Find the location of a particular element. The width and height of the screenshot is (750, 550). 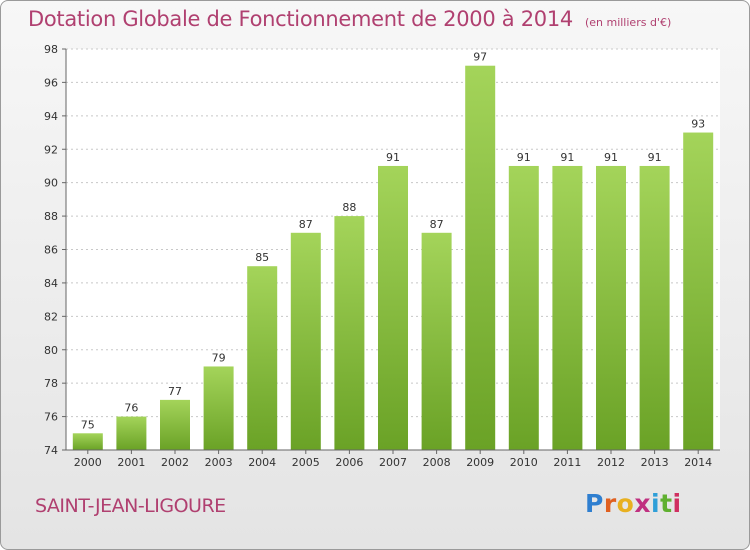

y-tick-label: 76 is located at coordinates (51, 417).